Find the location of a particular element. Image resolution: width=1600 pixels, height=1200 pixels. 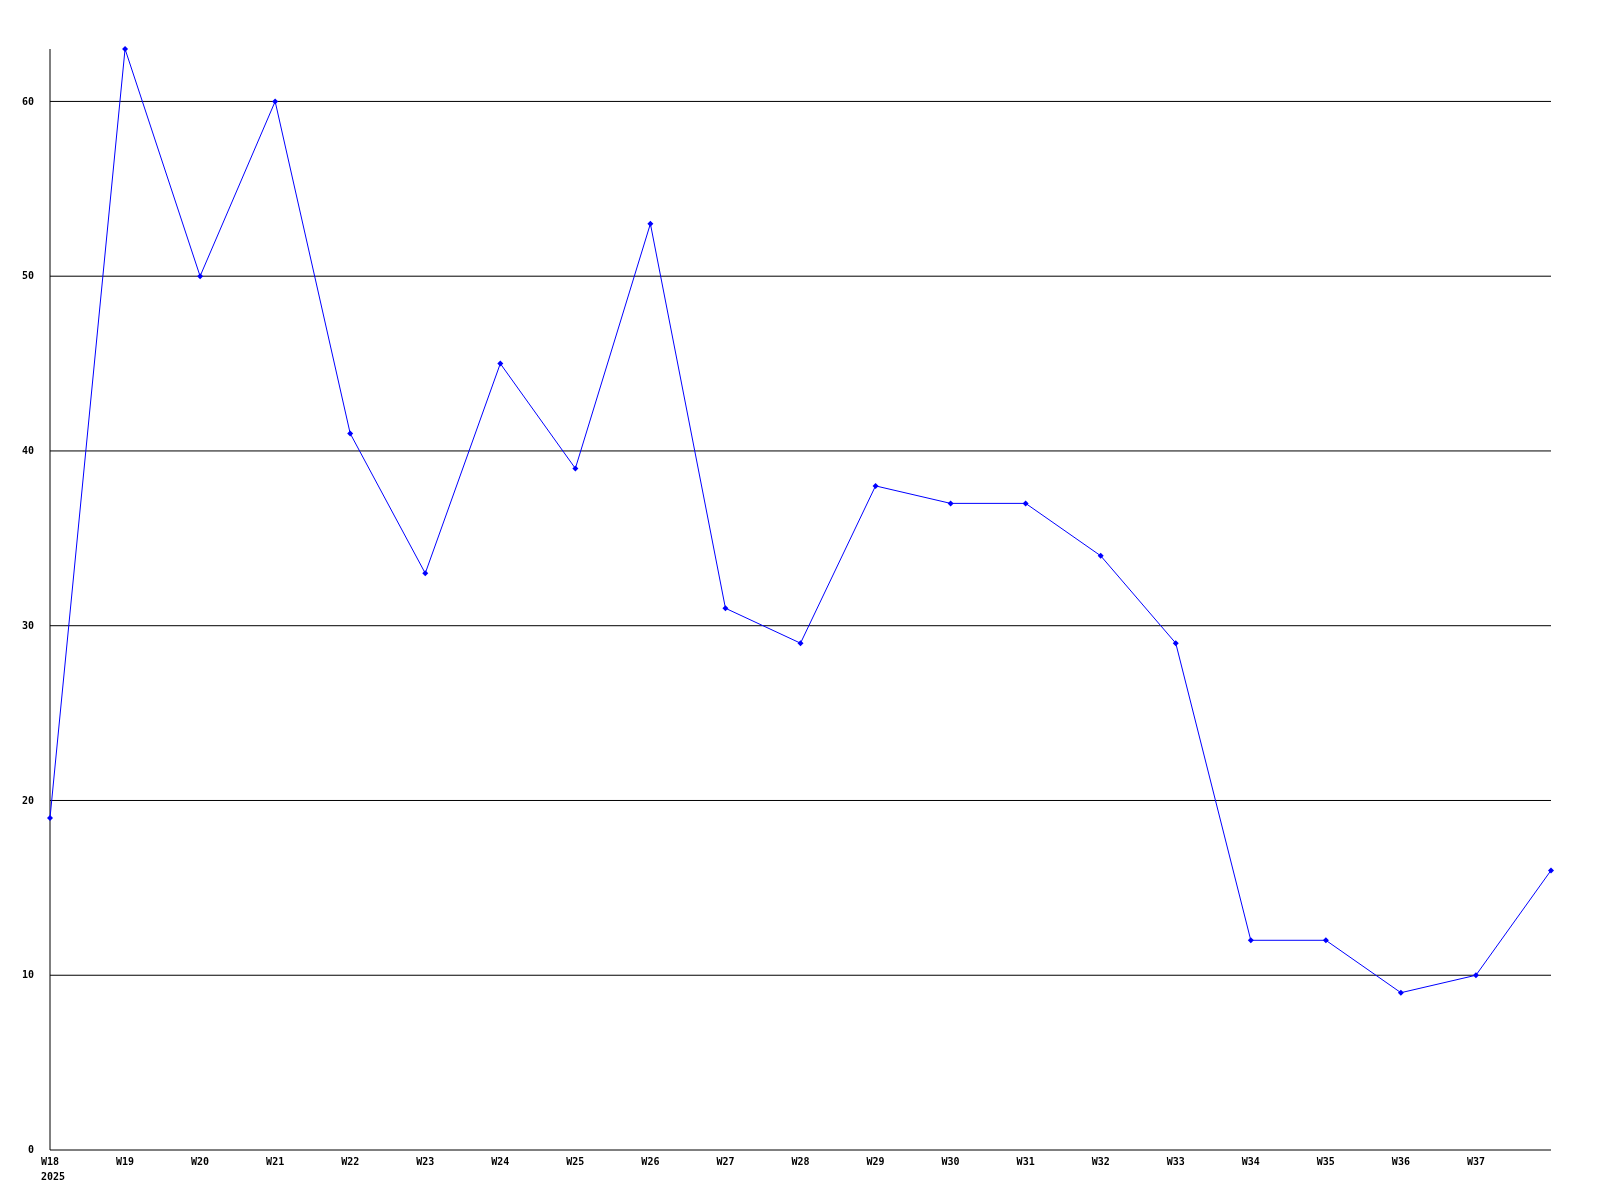

y-tick-label: 30 is located at coordinates (27, 625).